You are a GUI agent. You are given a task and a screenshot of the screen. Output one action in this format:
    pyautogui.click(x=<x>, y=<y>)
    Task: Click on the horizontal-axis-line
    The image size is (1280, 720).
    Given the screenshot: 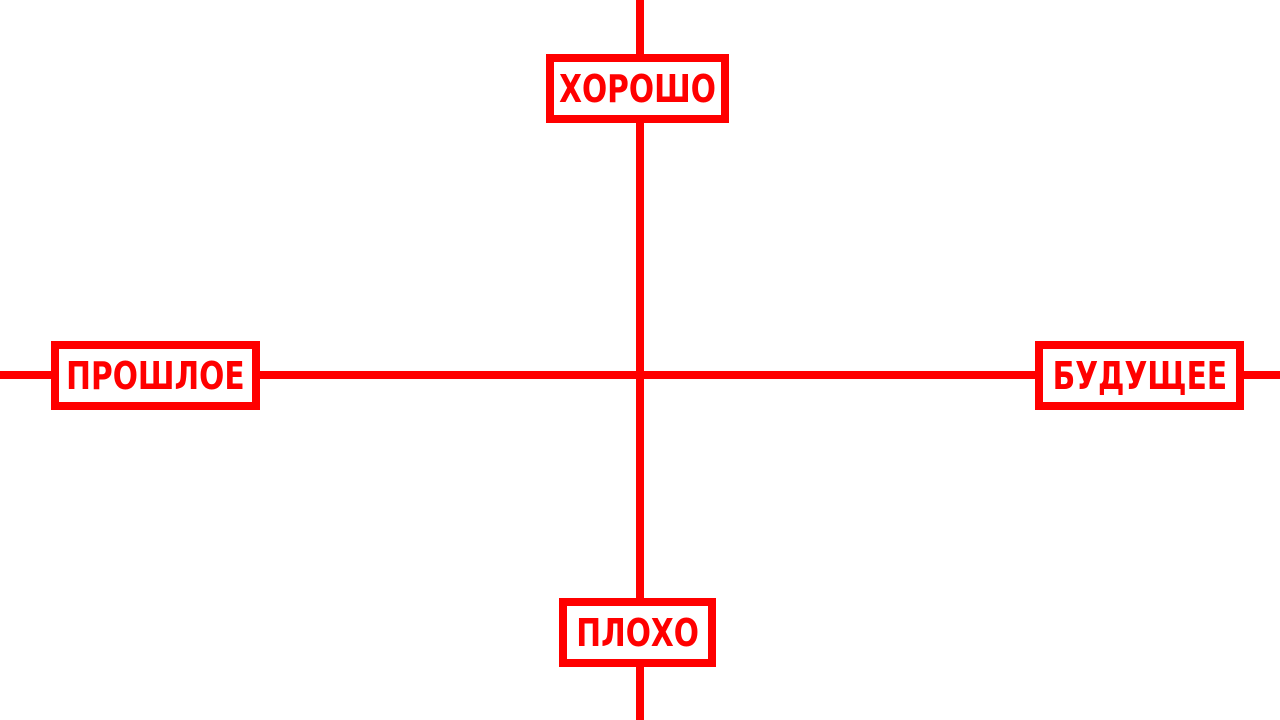 What is the action you would take?
    pyautogui.click(x=640, y=375)
    